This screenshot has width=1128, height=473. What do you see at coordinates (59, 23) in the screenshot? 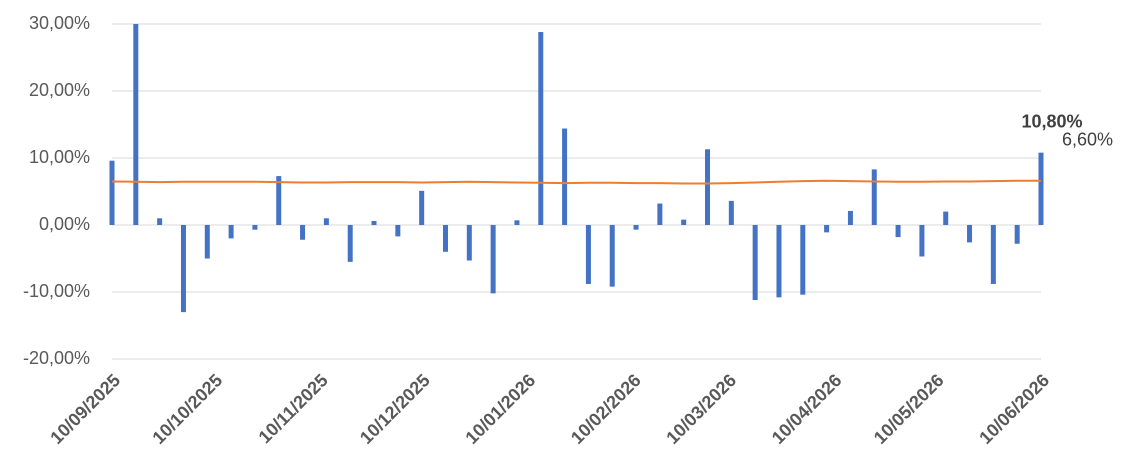
I see `y-tick-label: 30,00%` at bounding box center [59, 23].